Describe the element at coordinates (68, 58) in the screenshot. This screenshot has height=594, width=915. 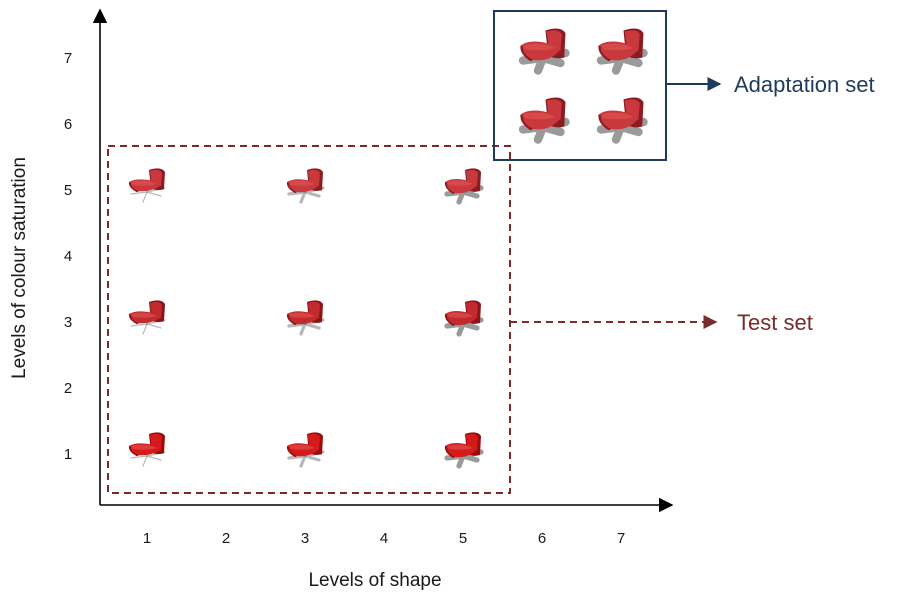
I see `y-tick-label: 7` at that location.